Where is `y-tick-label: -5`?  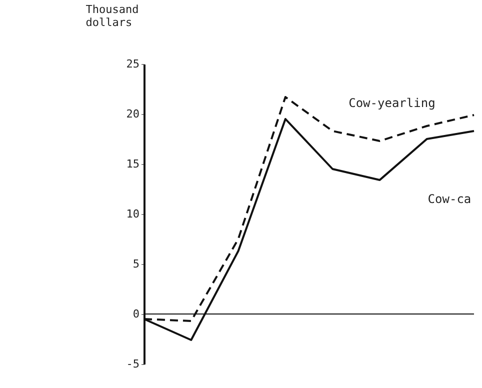
y-tick-label: -5 is located at coordinates (133, 364).